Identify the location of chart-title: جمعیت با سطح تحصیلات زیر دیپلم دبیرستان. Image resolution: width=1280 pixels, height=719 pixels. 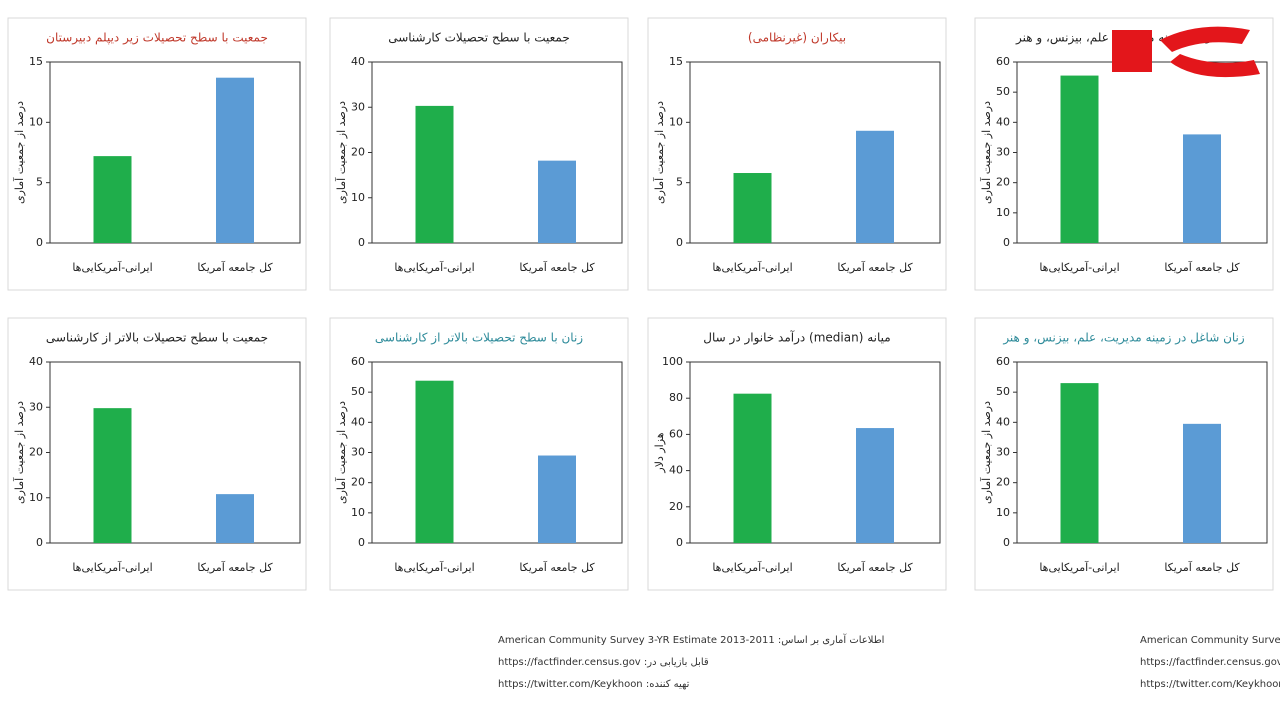
(157, 38).